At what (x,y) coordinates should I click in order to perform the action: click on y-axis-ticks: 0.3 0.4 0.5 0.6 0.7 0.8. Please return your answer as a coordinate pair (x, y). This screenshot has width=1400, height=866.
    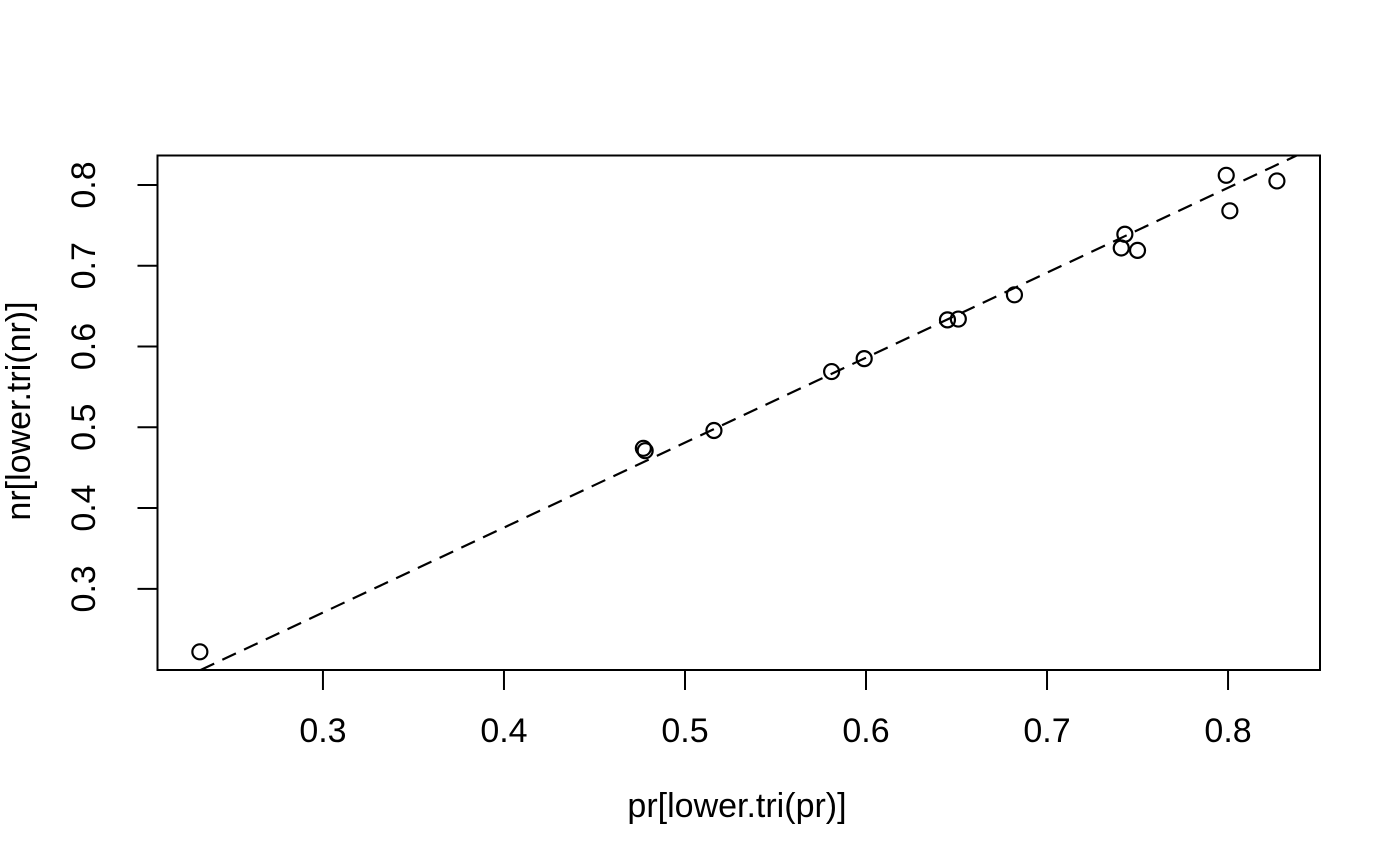
    Looking at the image, I should click on (111, 386).